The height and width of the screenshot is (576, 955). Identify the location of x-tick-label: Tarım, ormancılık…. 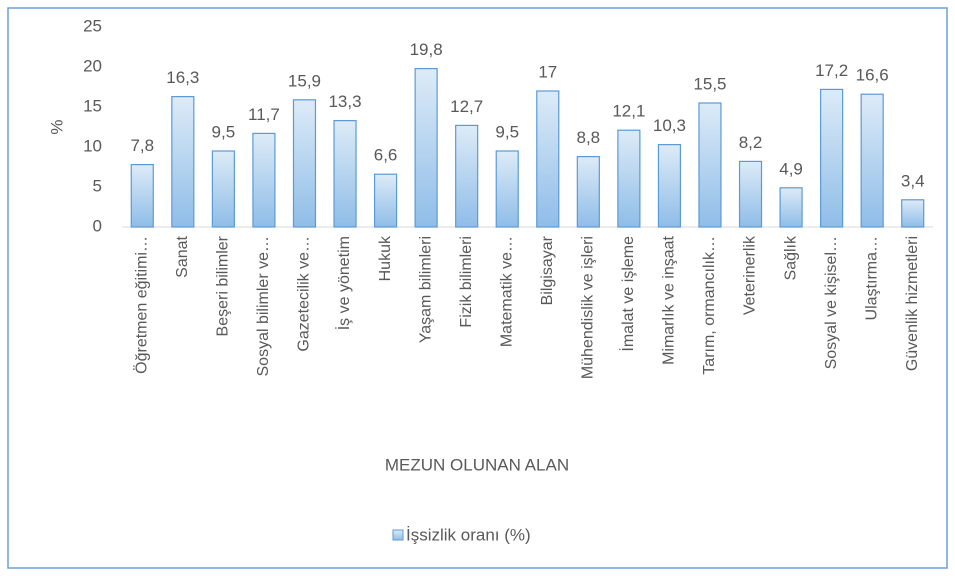
(709, 305).